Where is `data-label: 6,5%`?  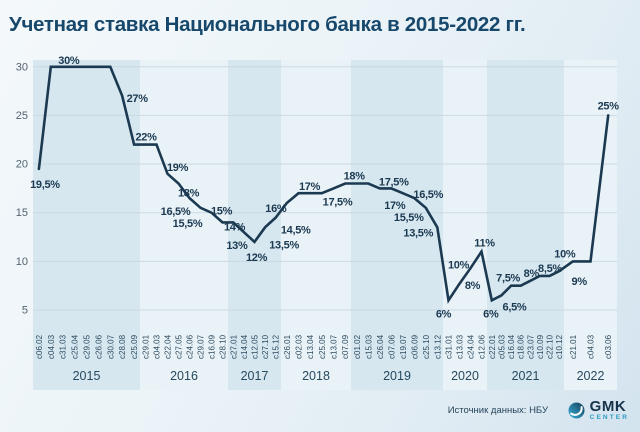
data-label: 6,5% is located at coordinates (515, 307).